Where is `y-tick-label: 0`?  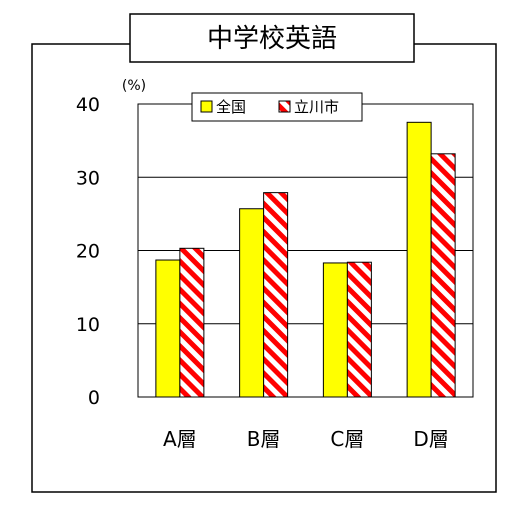
y-tick-label: 0 is located at coordinates (94, 398).